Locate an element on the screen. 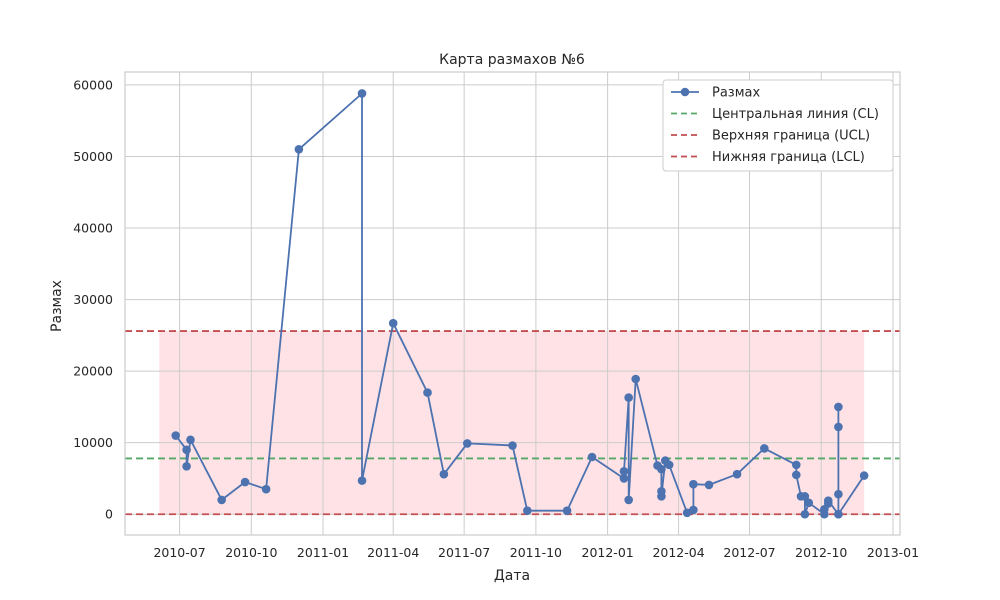 The height and width of the screenshot is (600, 1000). legend-swatch-marker is located at coordinates (685, 92).